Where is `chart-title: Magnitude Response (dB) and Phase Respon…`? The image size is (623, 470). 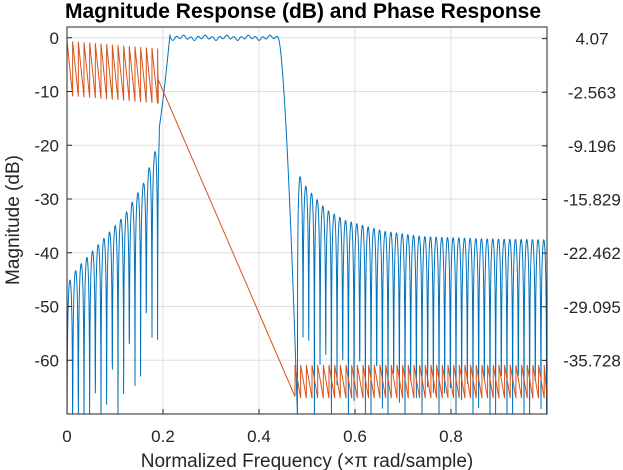
chart-title: Magnitude Response (dB) and Phase Respon… is located at coordinates (303, 11).